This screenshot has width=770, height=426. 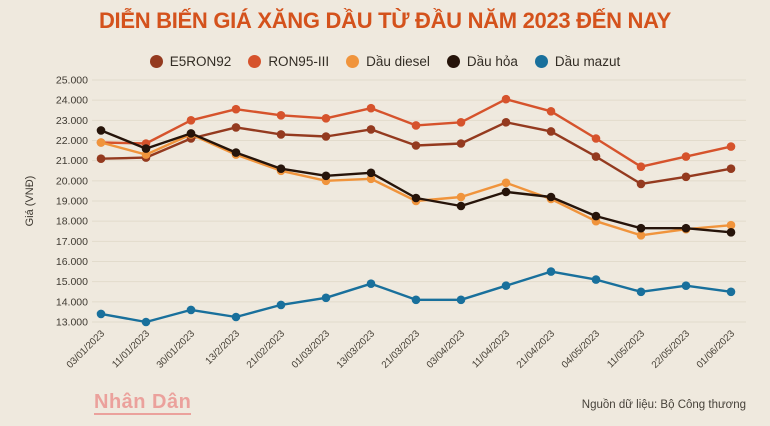 What do you see at coordinates (176, 349) in the screenshot?
I see `x-tick-label: 30/01/2023` at bounding box center [176, 349].